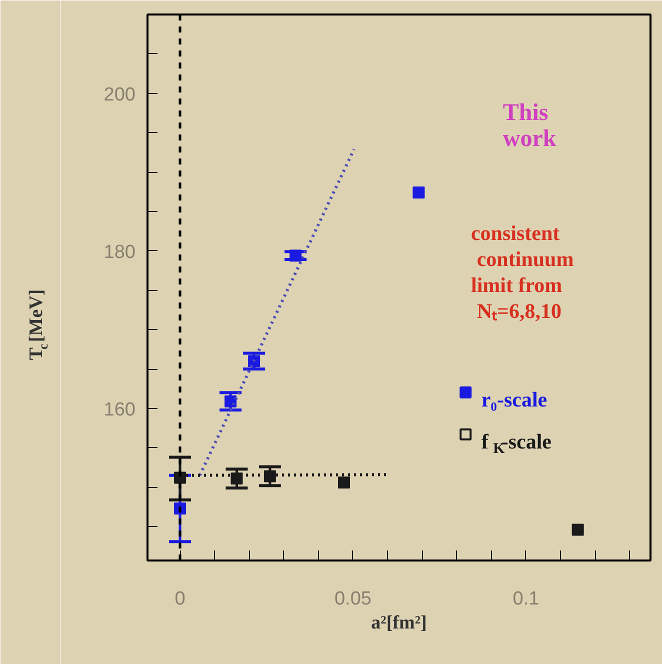 Image resolution: width=662 pixels, height=664 pixels. Describe the element at coordinates (180, 599) in the screenshot. I see `x-tick-label: 0` at that location.